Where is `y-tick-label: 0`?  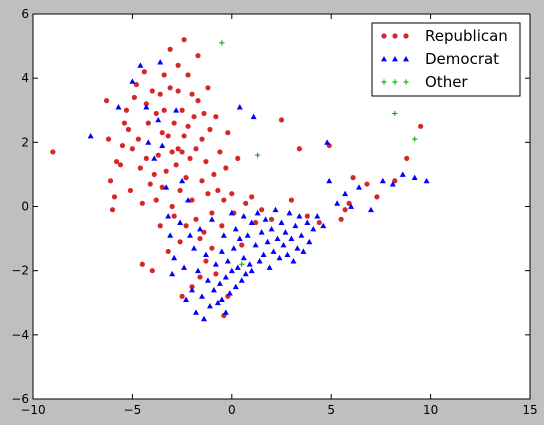 y-tick-label: 0 is located at coordinates (25, 207).